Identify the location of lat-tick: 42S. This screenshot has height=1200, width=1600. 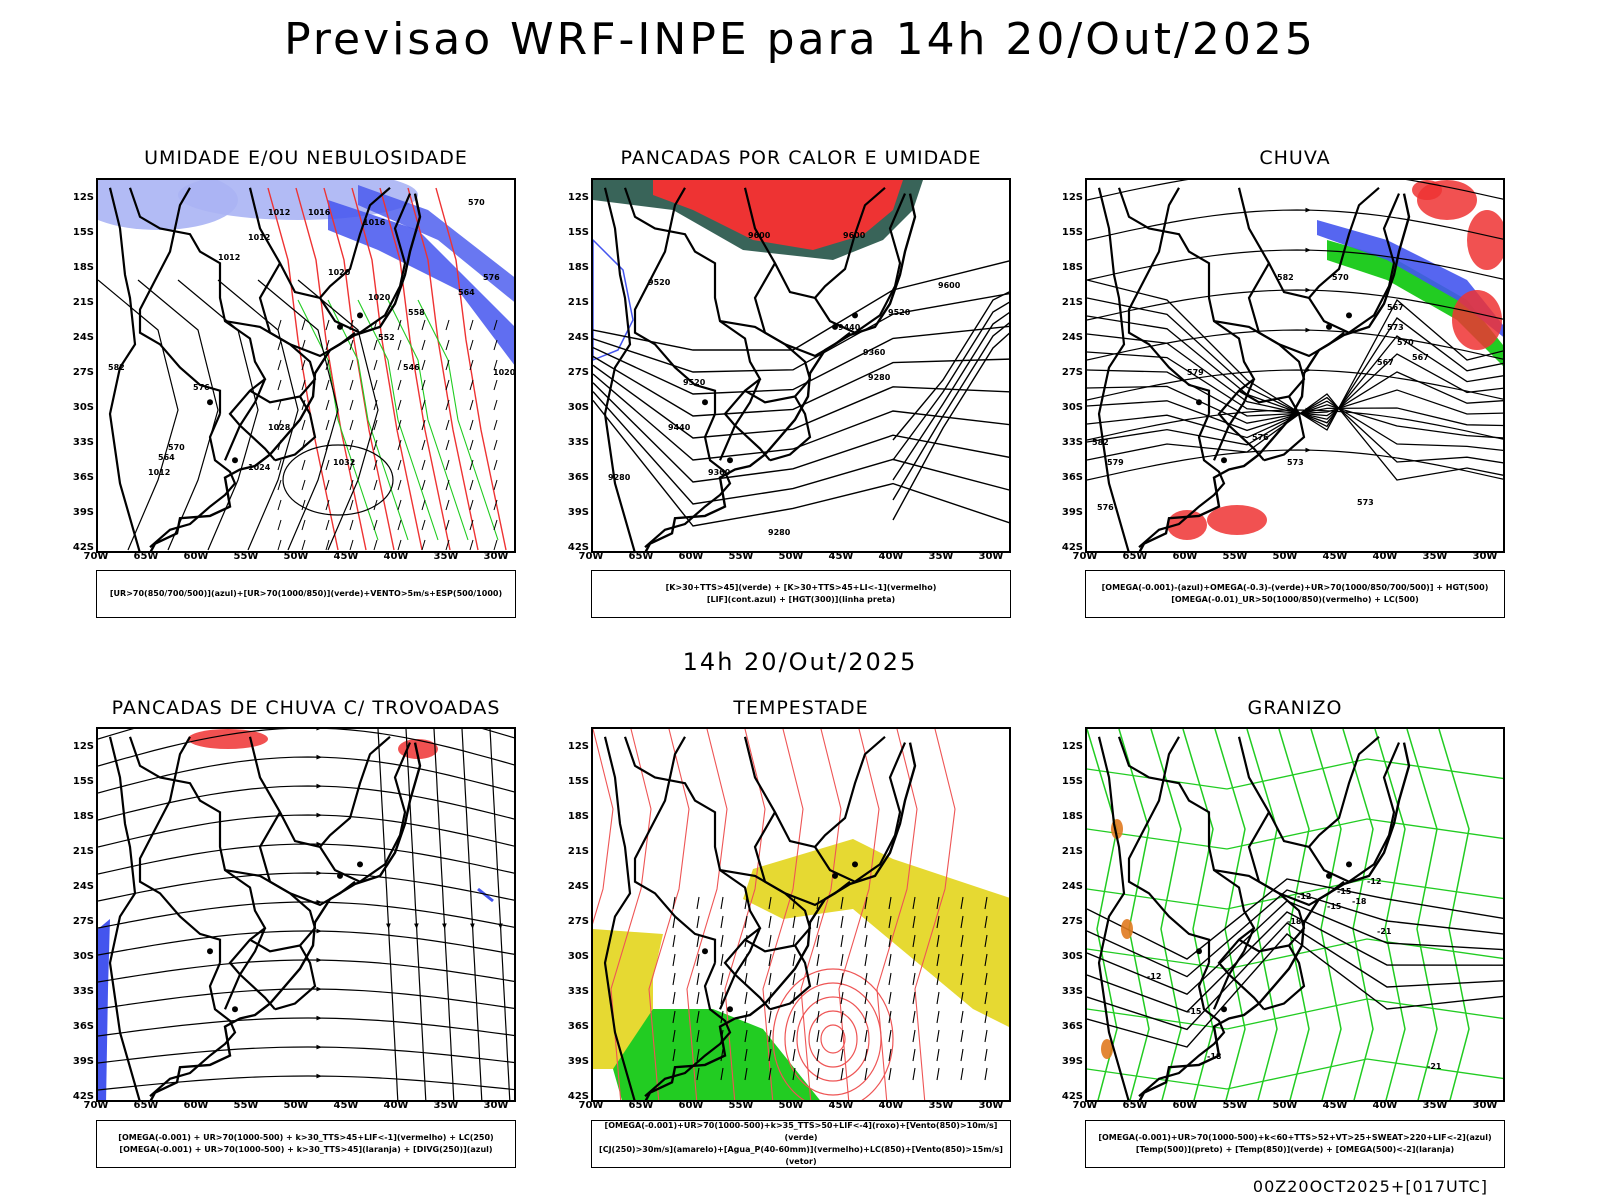
(1072, 1096).